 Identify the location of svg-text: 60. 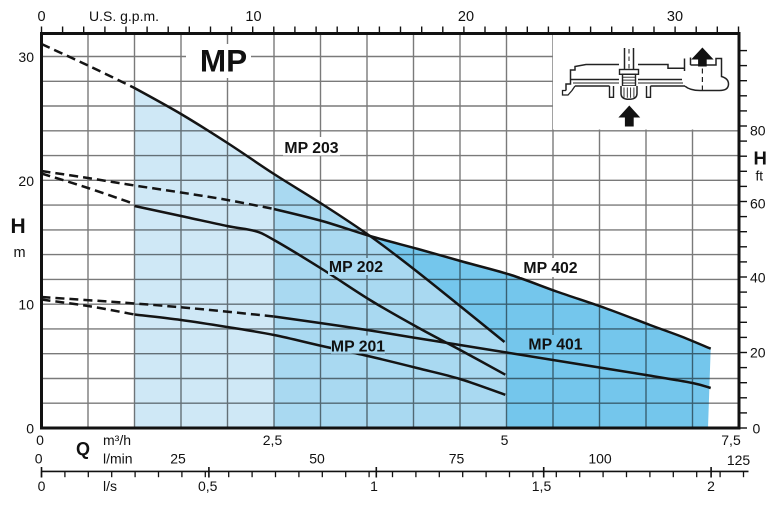
(758, 204).